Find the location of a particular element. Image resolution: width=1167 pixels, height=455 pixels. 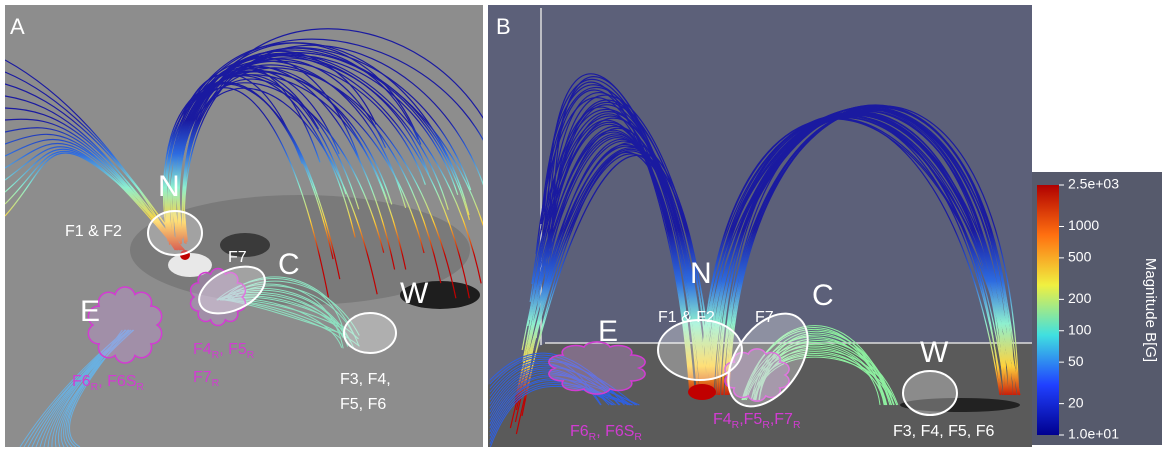

colorbar-tick-label: 20 is located at coordinates (1076, 402).